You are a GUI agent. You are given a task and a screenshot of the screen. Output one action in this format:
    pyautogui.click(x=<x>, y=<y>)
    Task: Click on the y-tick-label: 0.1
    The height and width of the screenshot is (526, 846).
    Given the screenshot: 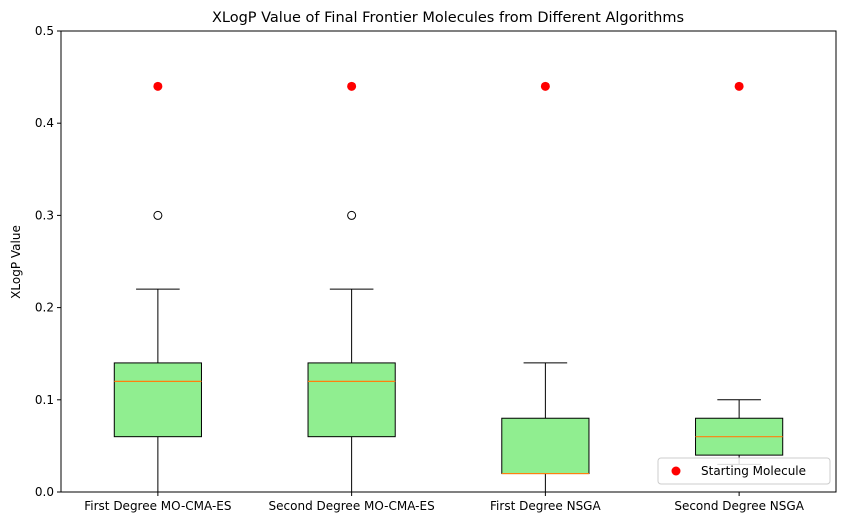 What is the action you would take?
    pyautogui.click(x=44, y=400)
    